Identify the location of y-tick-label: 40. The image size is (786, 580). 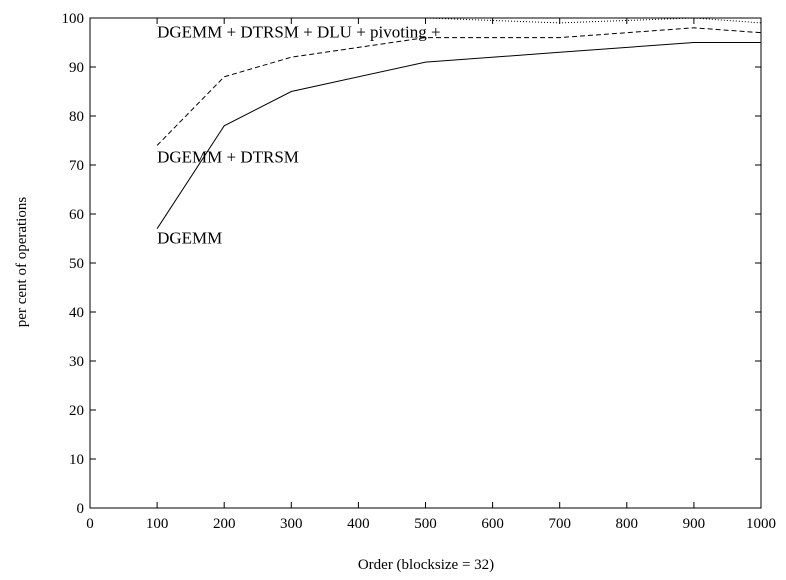
(76, 313).